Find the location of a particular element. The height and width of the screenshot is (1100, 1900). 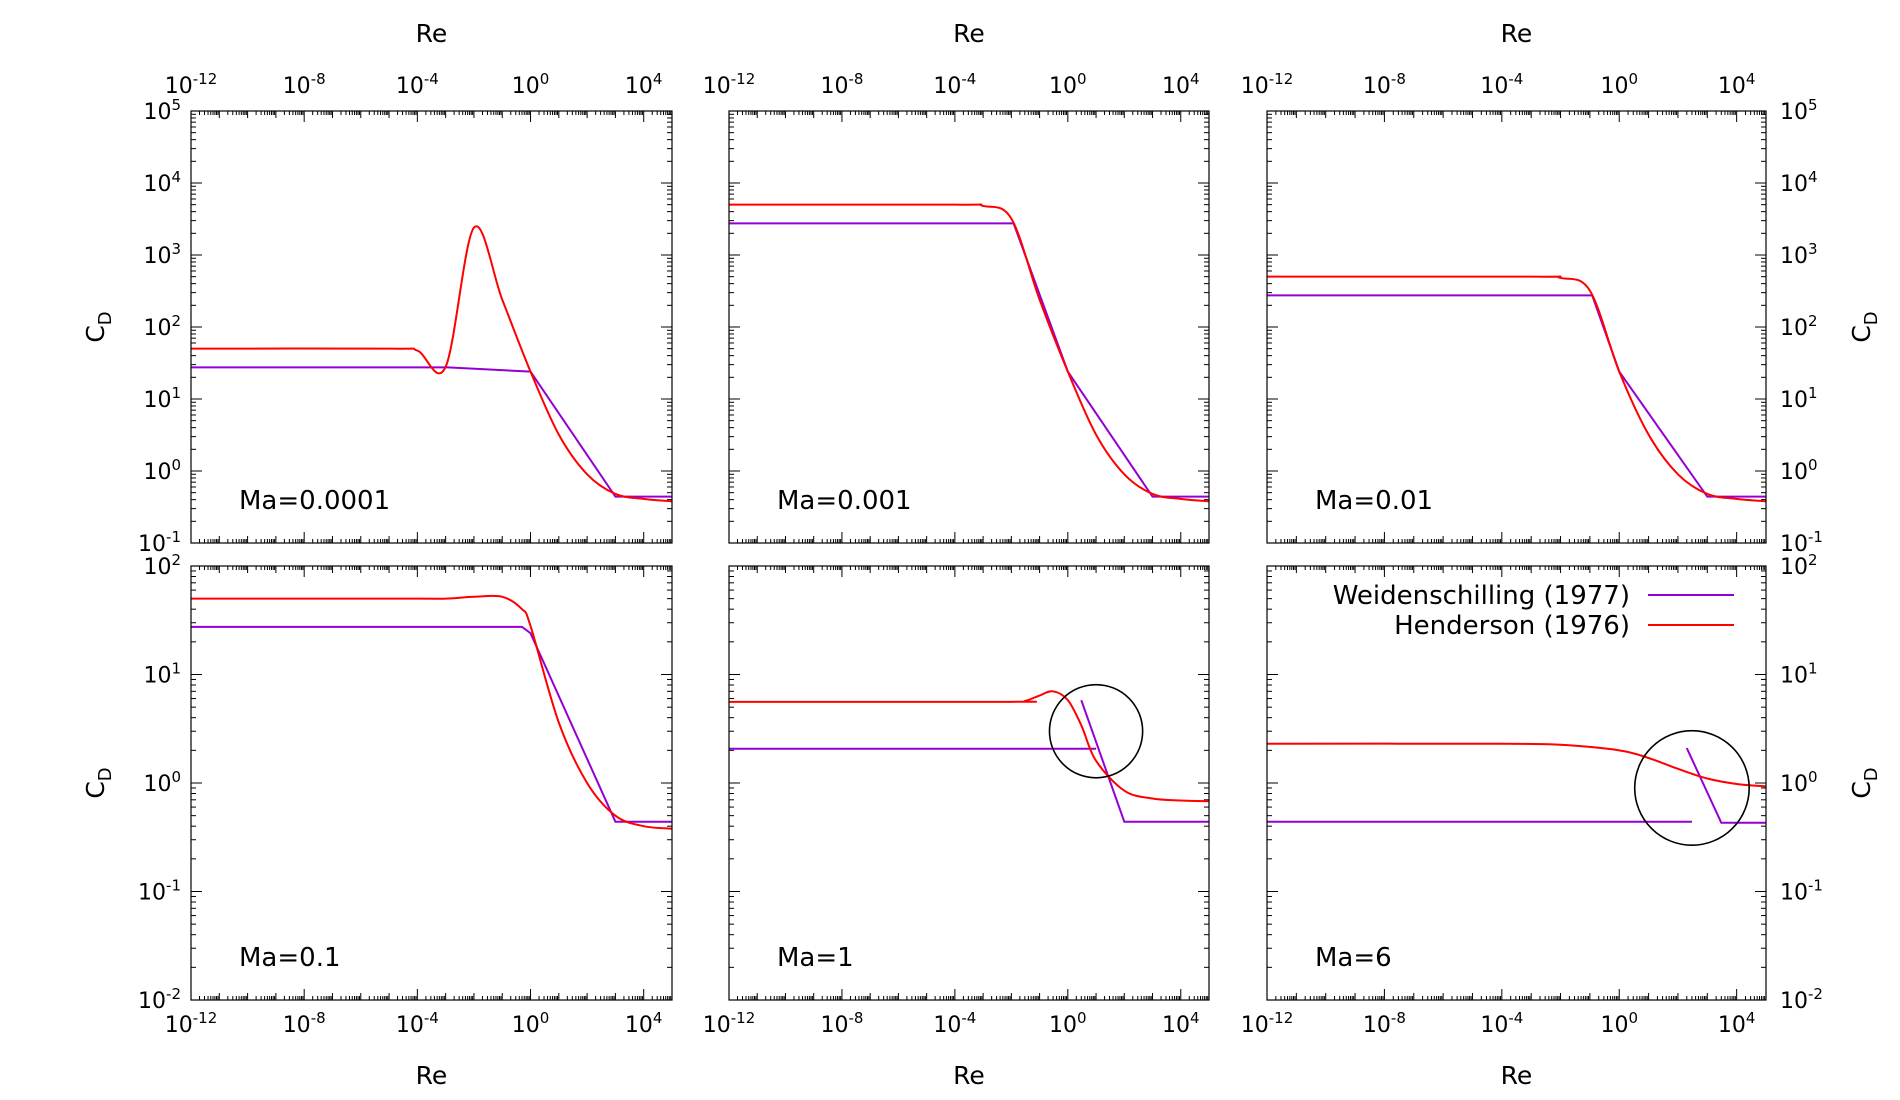

y-tick-label: 10³ is located at coordinates (1799, 254).